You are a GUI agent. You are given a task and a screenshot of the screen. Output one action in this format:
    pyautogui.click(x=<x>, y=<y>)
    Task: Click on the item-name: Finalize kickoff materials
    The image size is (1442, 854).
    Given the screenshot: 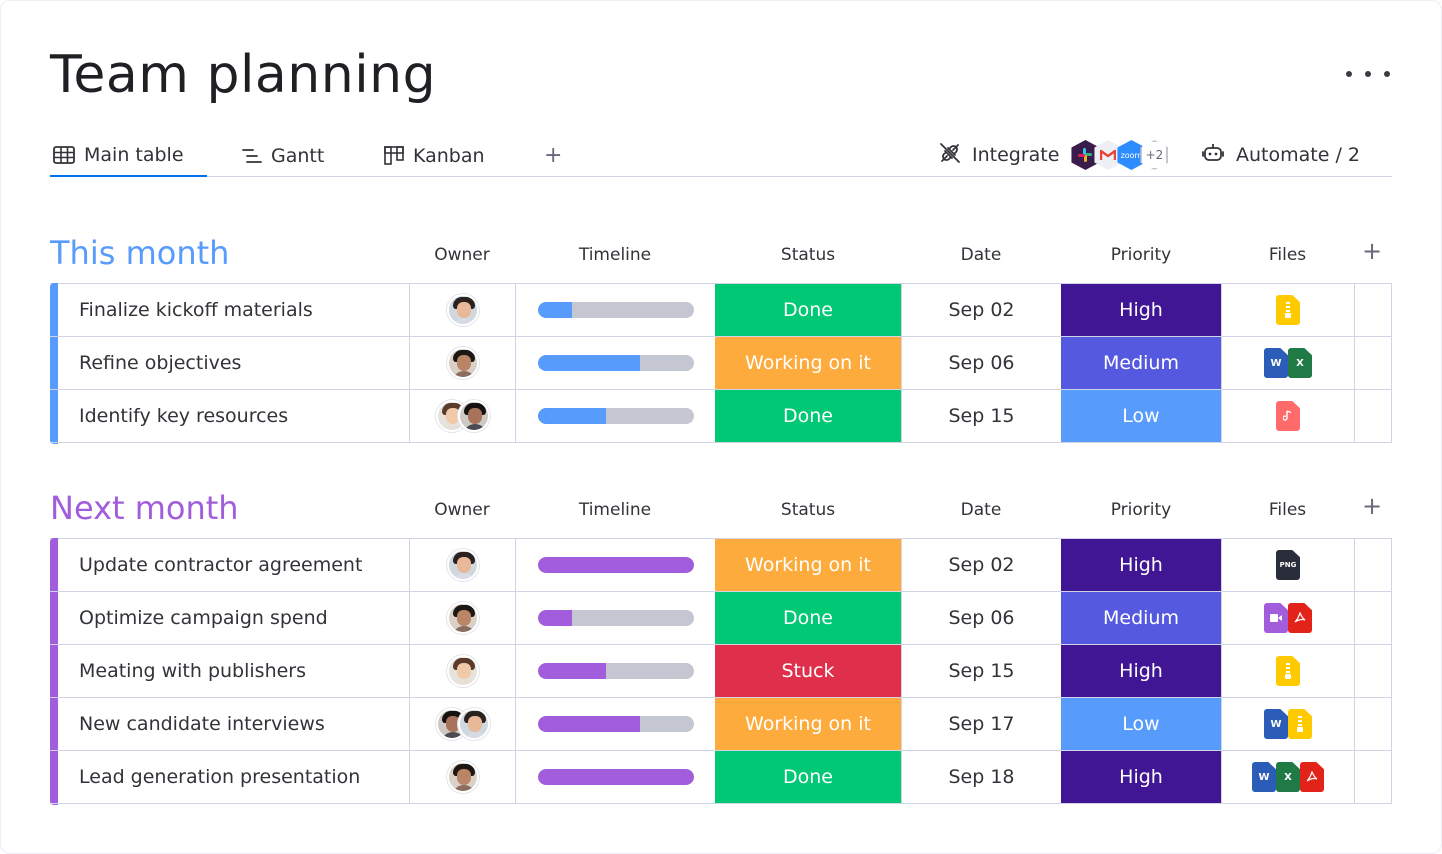 What is the action you would take?
    pyautogui.click(x=196, y=310)
    